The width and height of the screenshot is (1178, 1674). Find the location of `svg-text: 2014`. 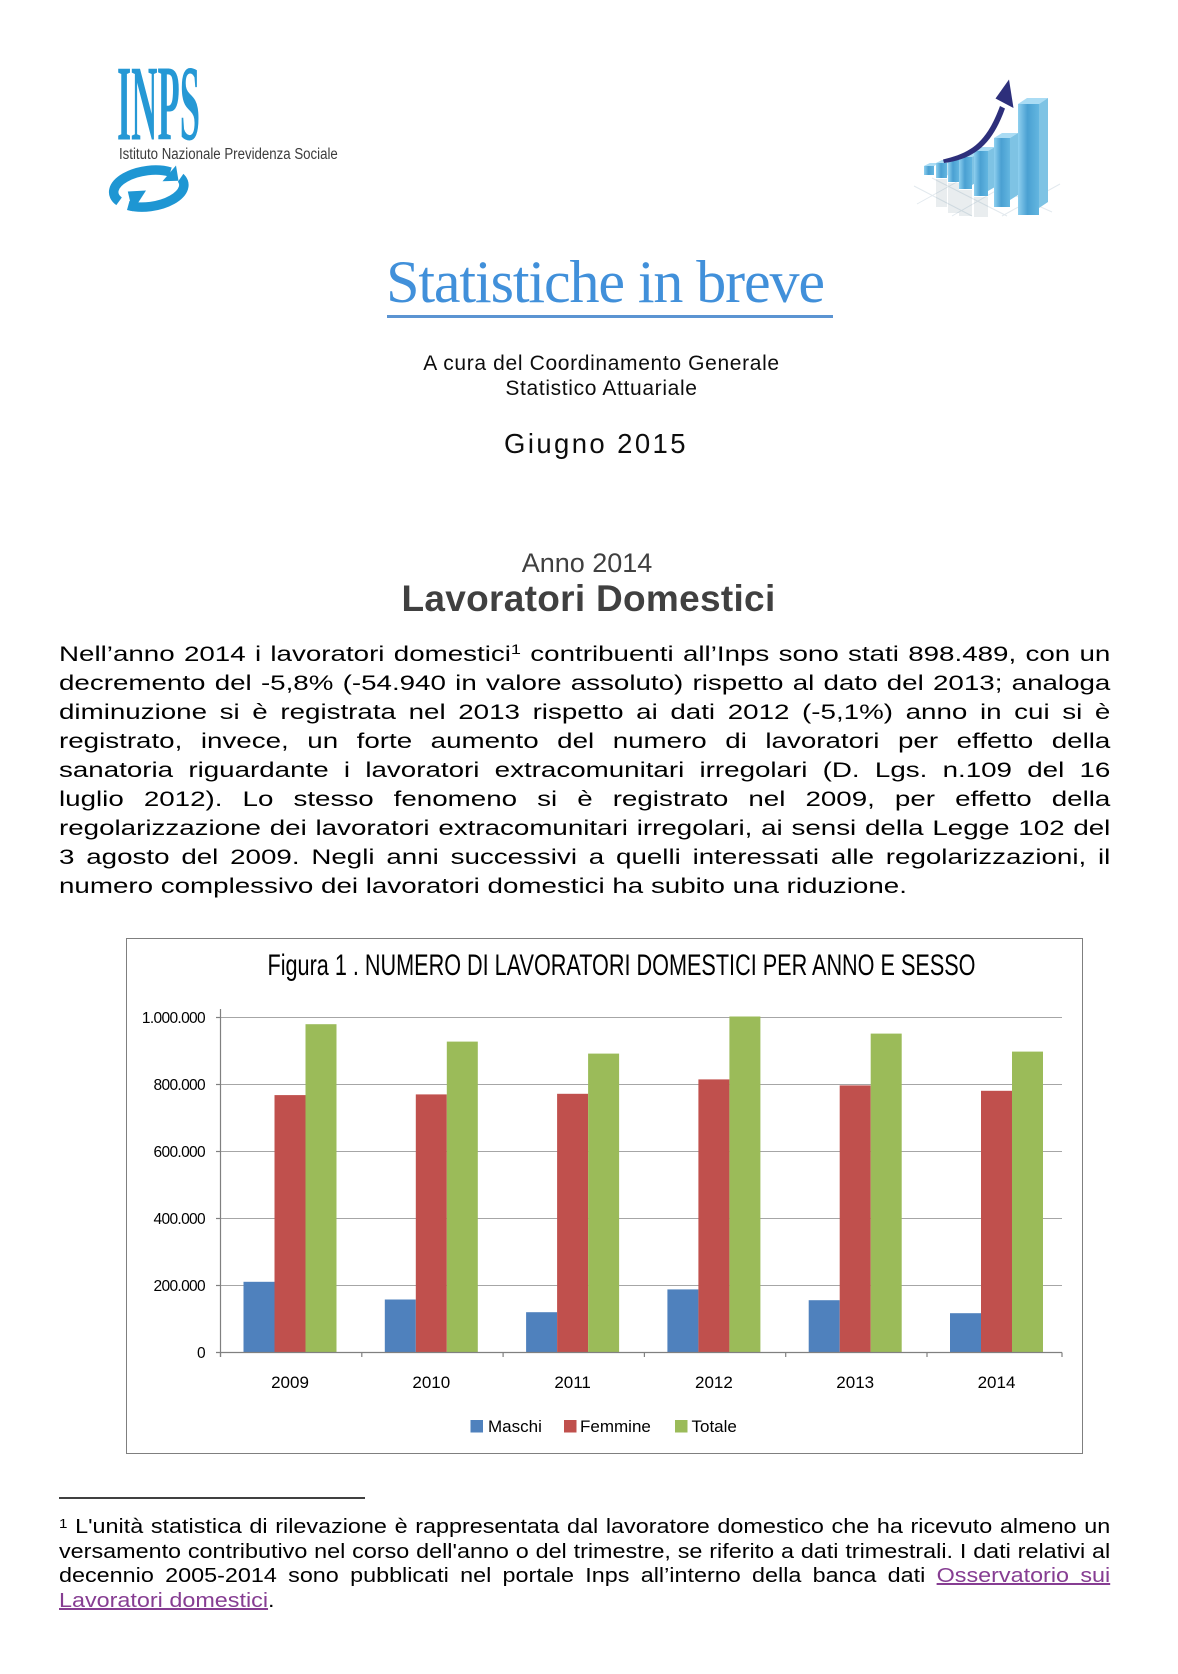

svg-text: 2014 is located at coordinates (997, 1382).